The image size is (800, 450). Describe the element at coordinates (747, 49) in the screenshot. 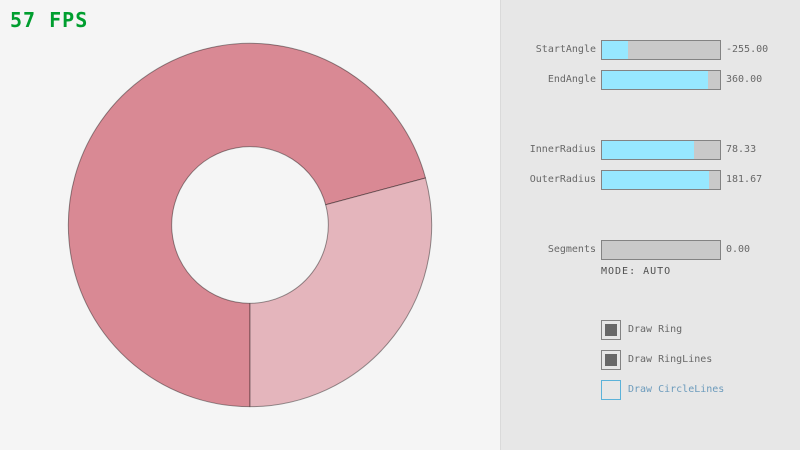

I see `start-angle-value: -255.00` at that location.